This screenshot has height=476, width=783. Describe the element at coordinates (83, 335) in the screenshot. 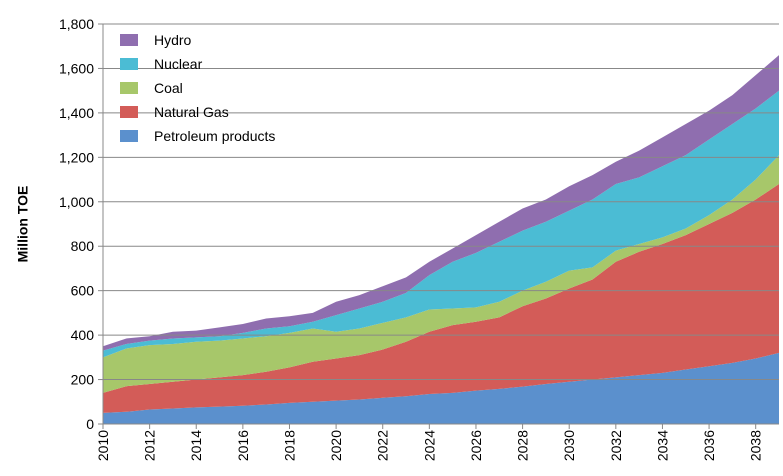

I see `y-tick-label: 400` at that location.